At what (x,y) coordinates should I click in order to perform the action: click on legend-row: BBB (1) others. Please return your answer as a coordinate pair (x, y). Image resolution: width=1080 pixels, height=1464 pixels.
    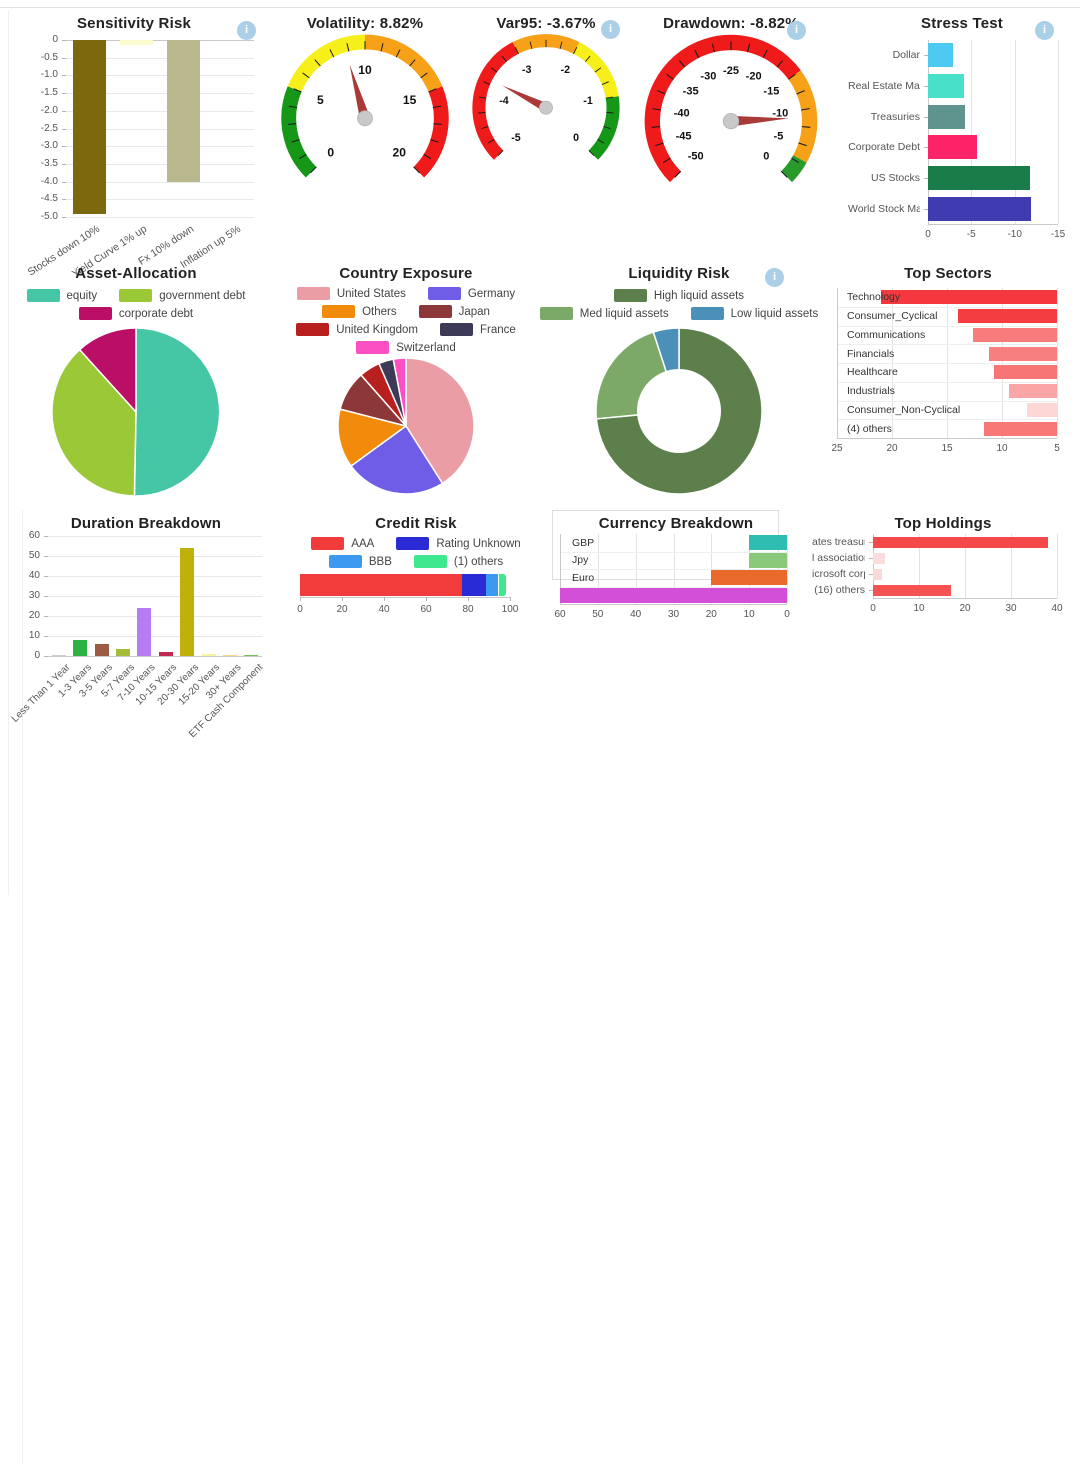
    Looking at the image, I should click on (416, 561).